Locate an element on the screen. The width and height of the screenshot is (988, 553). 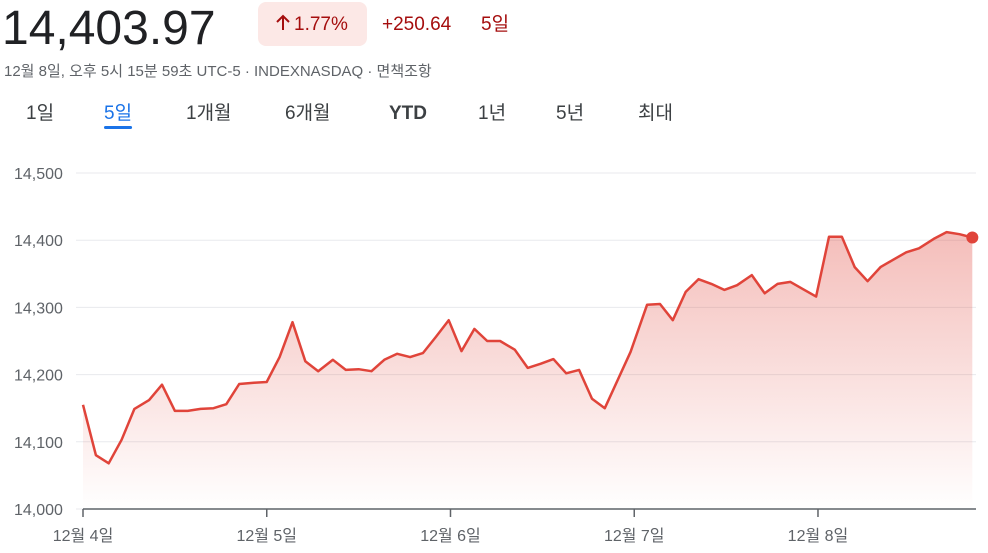
tab: 최대 is located at coordinates (655, 113).